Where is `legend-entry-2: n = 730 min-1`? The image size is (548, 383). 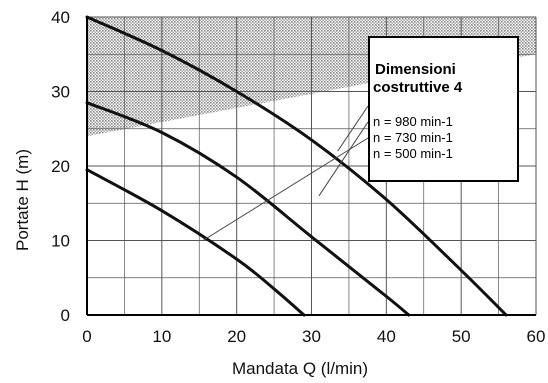
legend-entry-2: n = 730 min-1 is located at coordinates (413, 137).